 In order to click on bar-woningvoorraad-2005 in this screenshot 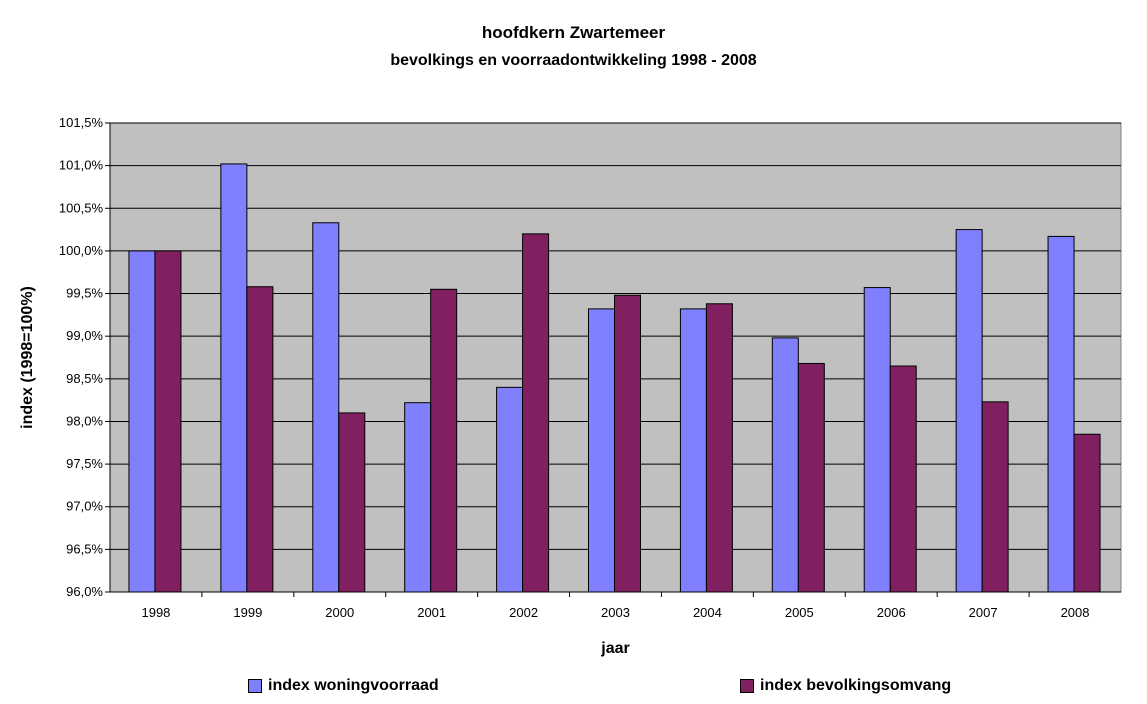, I will do `click(785, 465)`.